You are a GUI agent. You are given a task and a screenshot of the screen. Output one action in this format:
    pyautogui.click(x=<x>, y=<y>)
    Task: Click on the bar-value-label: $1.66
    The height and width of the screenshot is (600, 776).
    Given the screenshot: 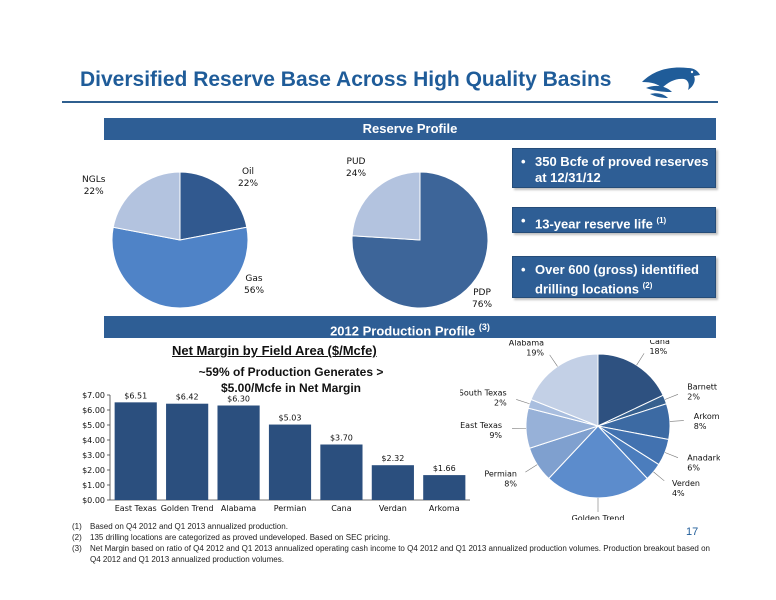 What is the action you would take?
    pyautogui.click(x=444, y=468)
    